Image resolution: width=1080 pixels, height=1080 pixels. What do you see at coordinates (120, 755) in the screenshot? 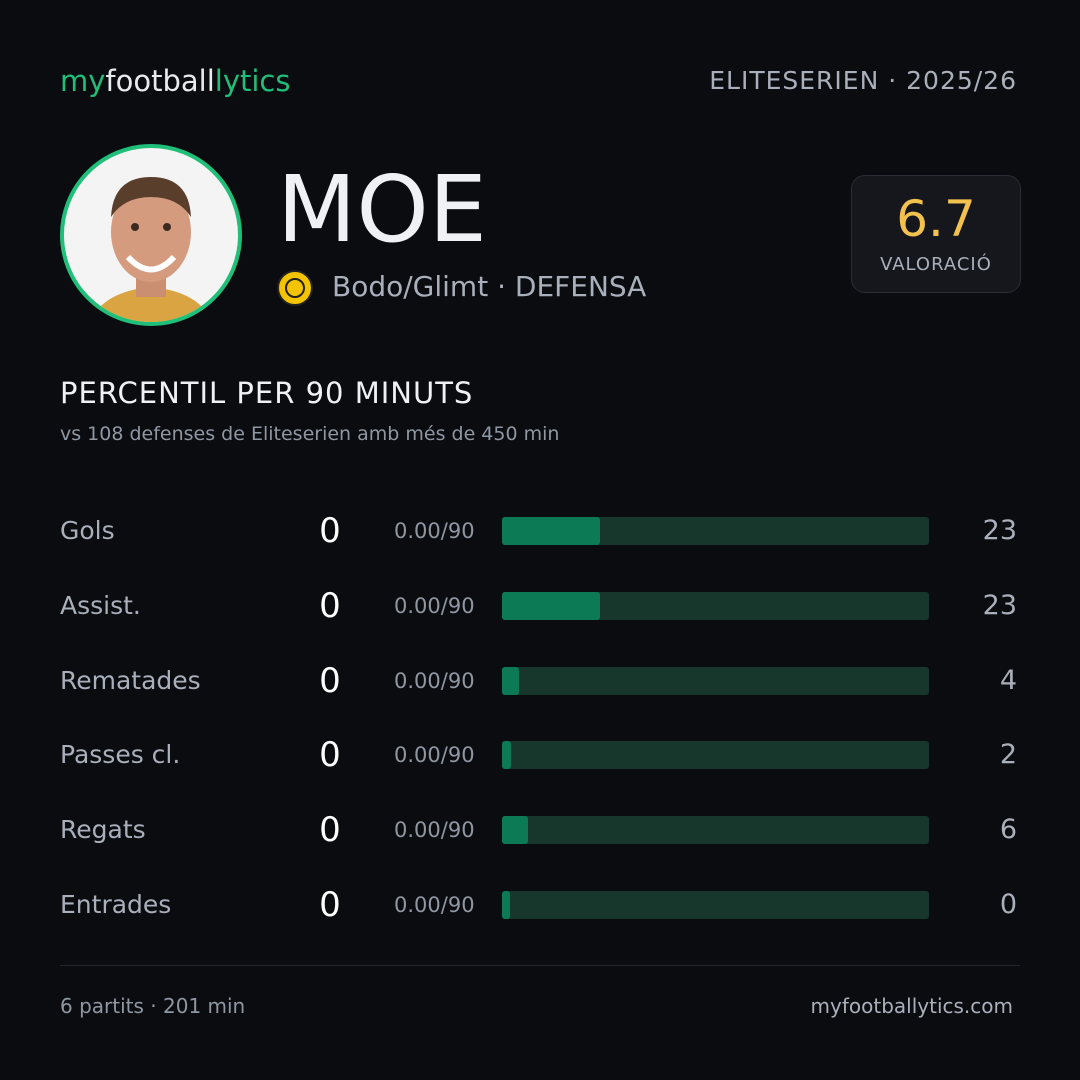
I see `stat-label: Passes cl.` at bounding box center [120, 755].